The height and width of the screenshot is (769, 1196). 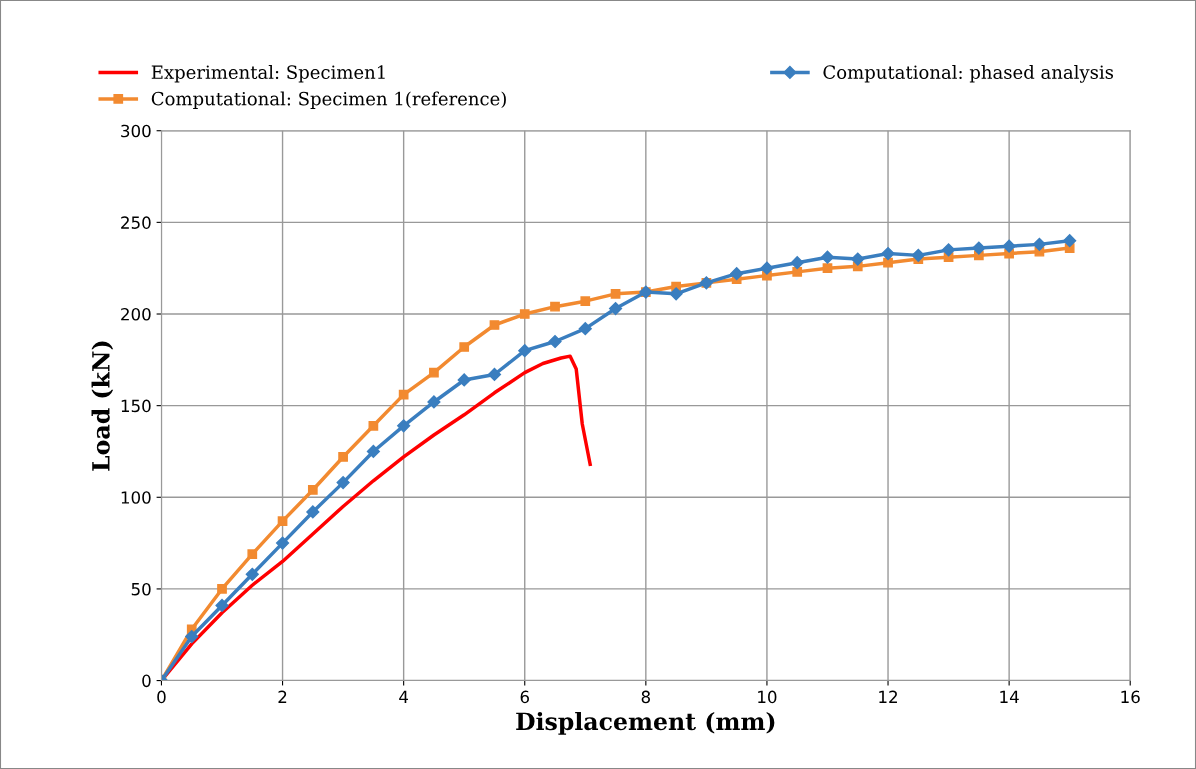 What do you see at coordinates (146, 681) in the screenshot?
I see `y-tick-label: 0` at bounding box center [146, 681].